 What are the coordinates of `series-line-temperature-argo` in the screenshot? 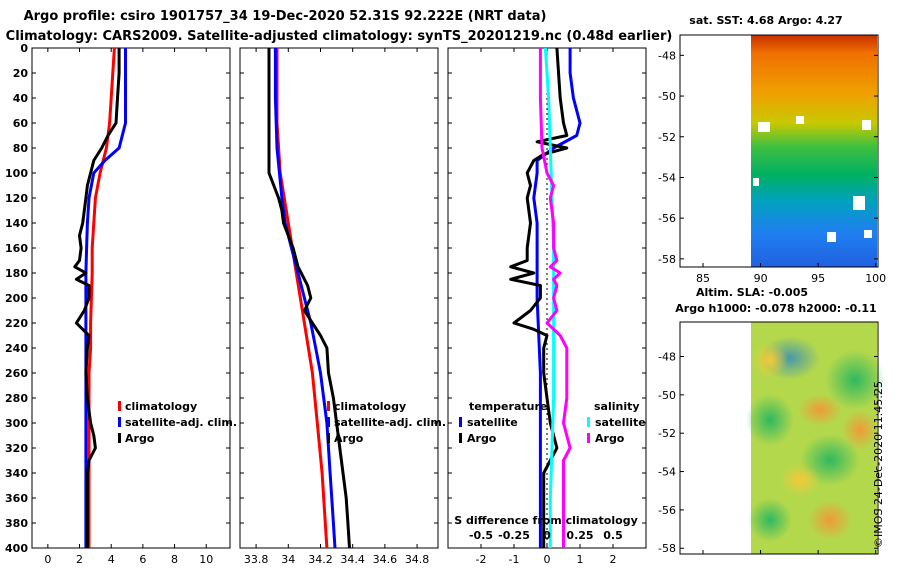 It's located at (539, 297).